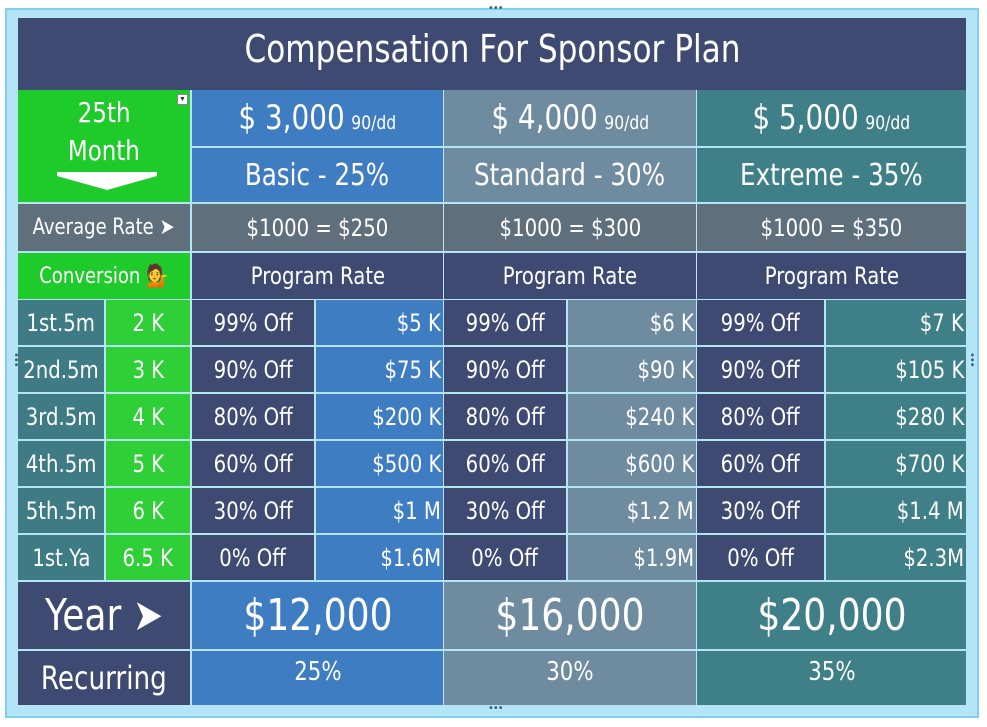  What do you see at coordinates (104, 150) in the screenshot?
I see `month-label: Month` at bounding box center [104, 150].